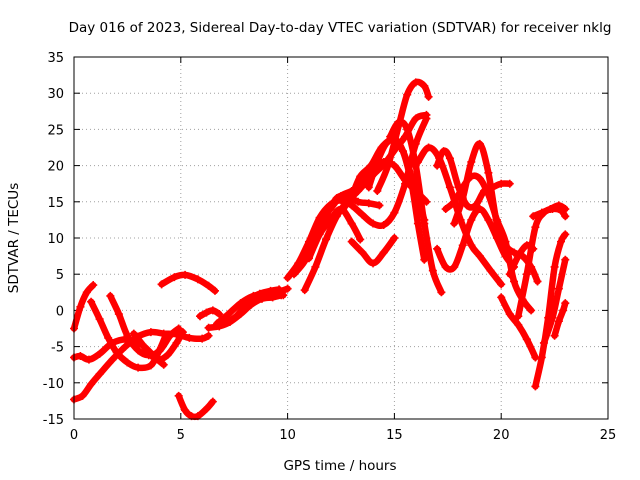 This screenshot has height=480, width=640. Describe the element at coordinates (501, 435) in the screenshot. I see `x-tick-label: 20` at that location.